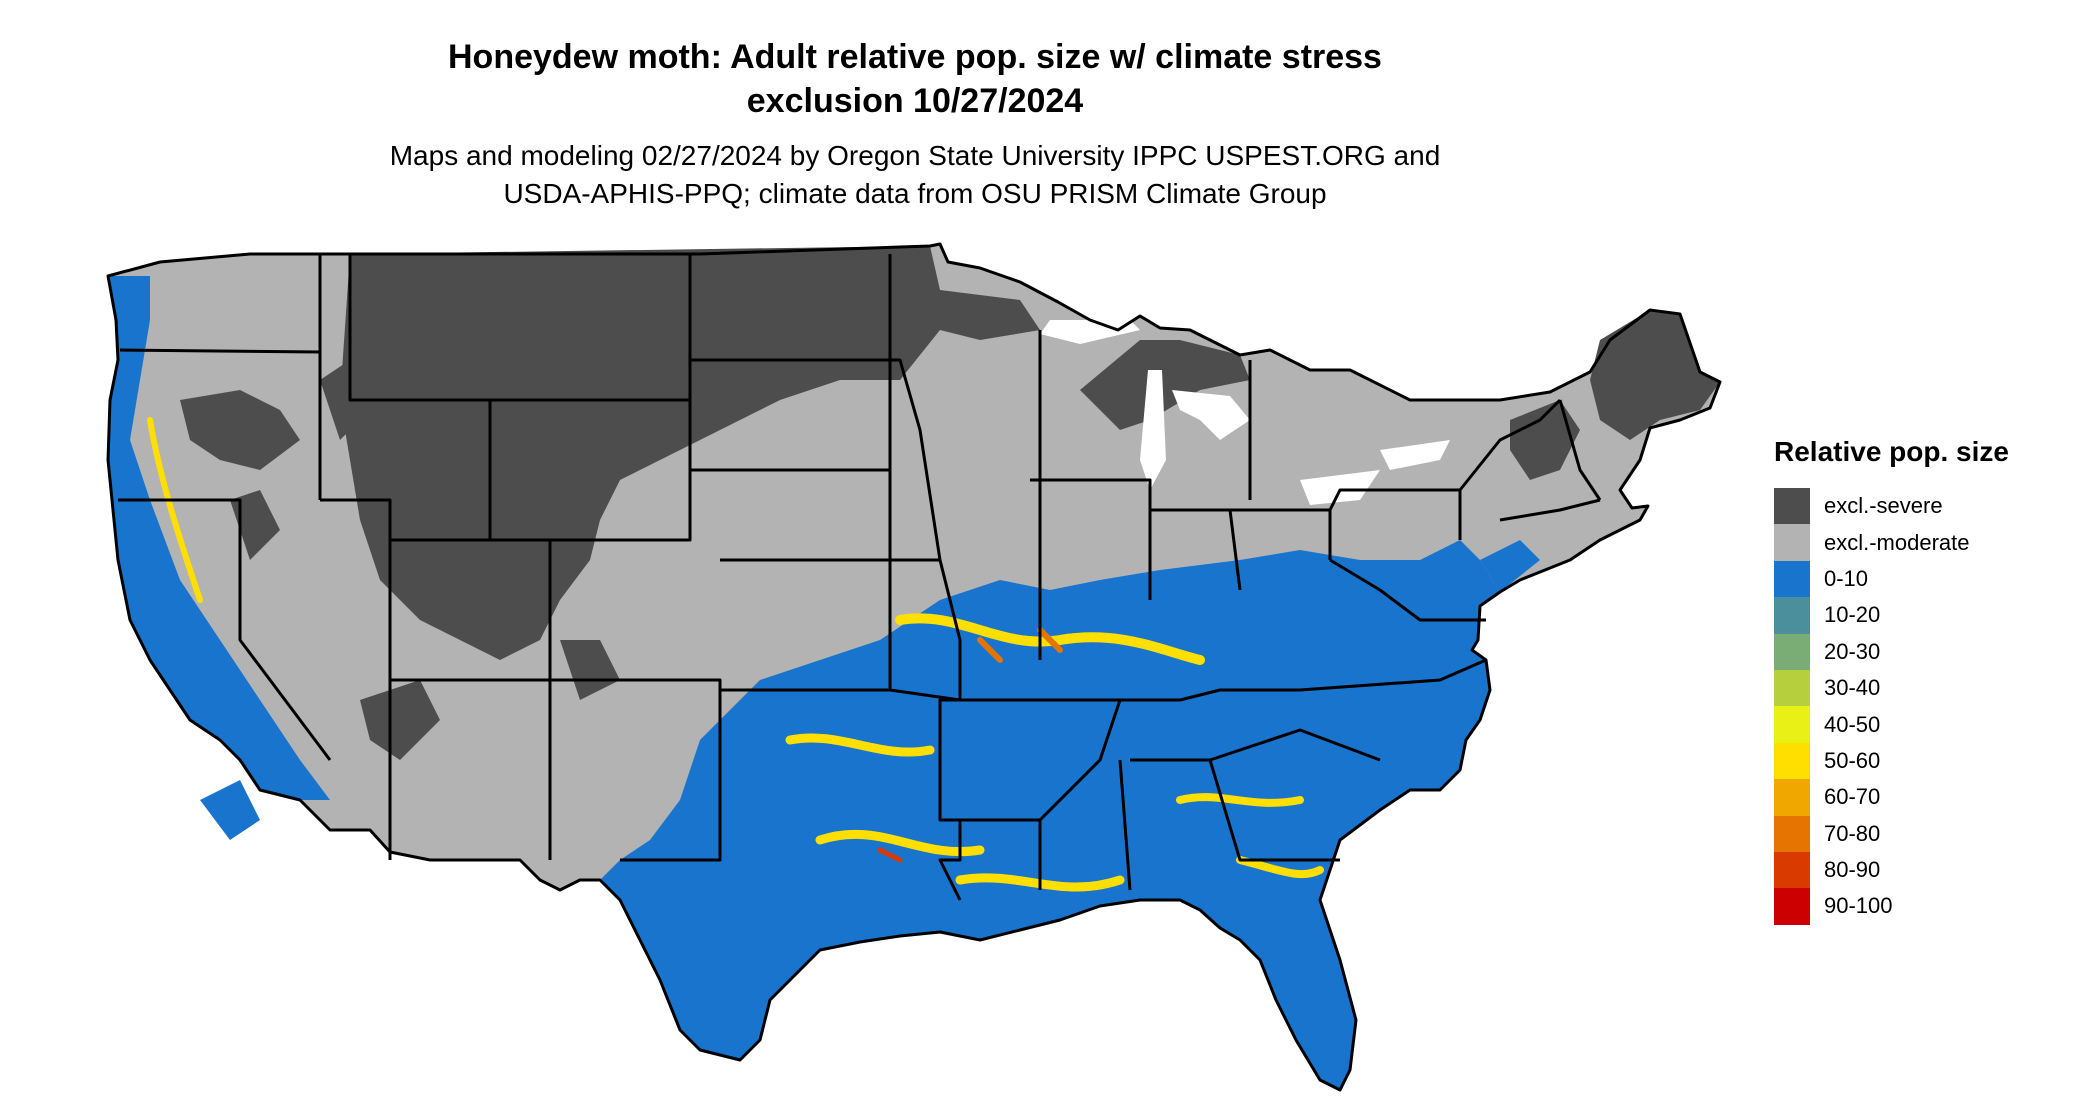  What do you see at coordinates (1852, 615) in the screenshot?
I see `legend-label: 10-20` at bounding box center [1852, 615].